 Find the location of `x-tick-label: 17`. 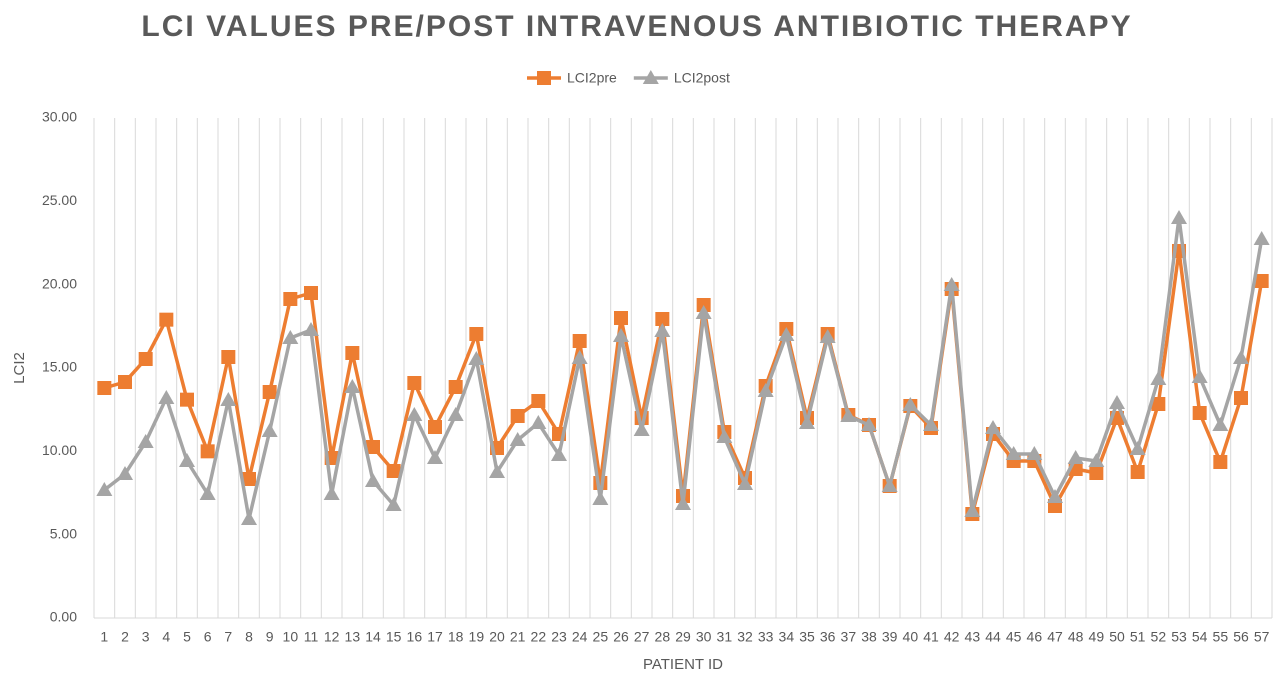

x-tick-label: 17 is located at coordinates (435, 637).